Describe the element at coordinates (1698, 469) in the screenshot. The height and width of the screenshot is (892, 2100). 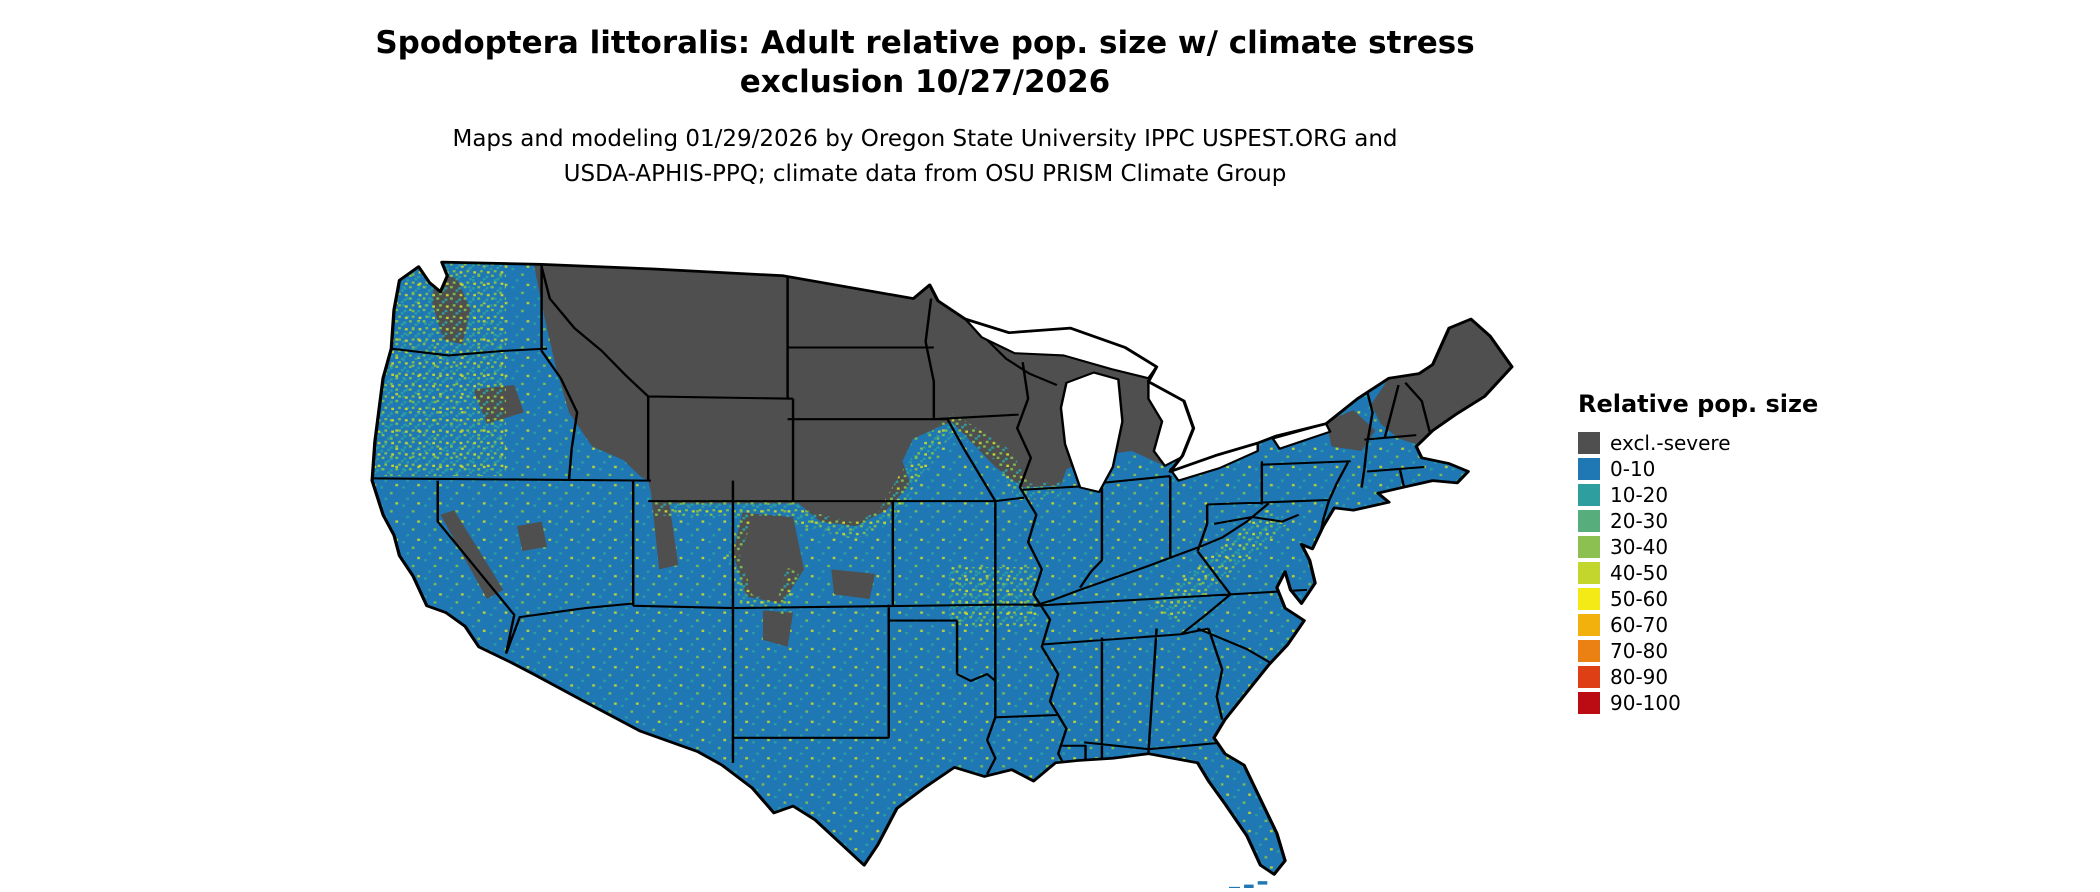
I see `legend-item: 0-10` at that location.